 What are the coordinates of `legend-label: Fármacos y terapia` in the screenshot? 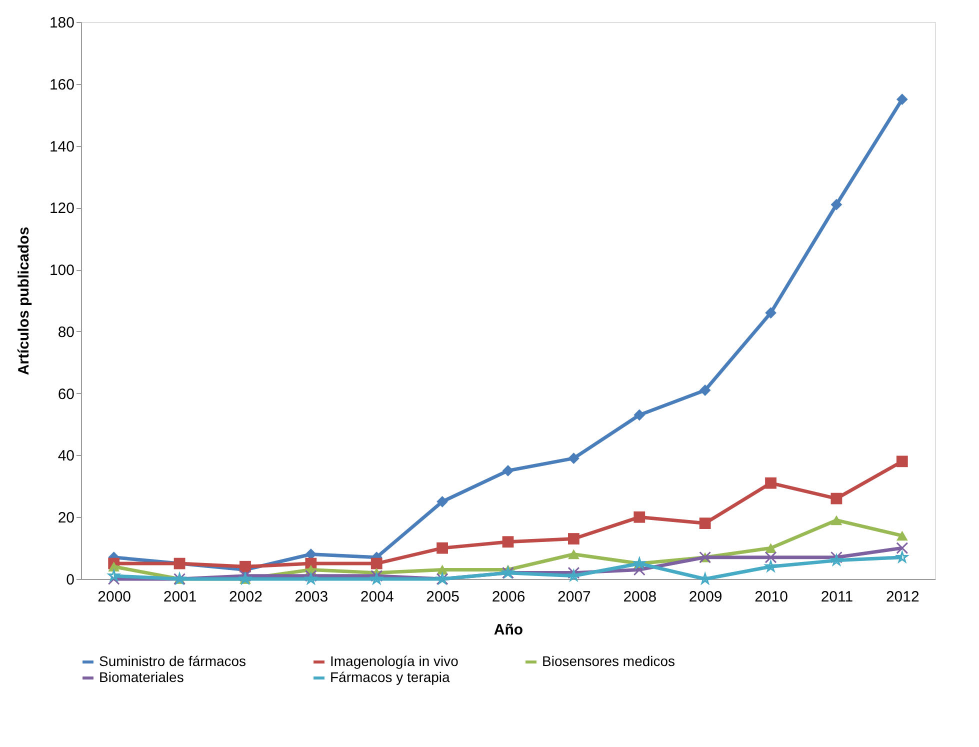 It's located at (390, 677).